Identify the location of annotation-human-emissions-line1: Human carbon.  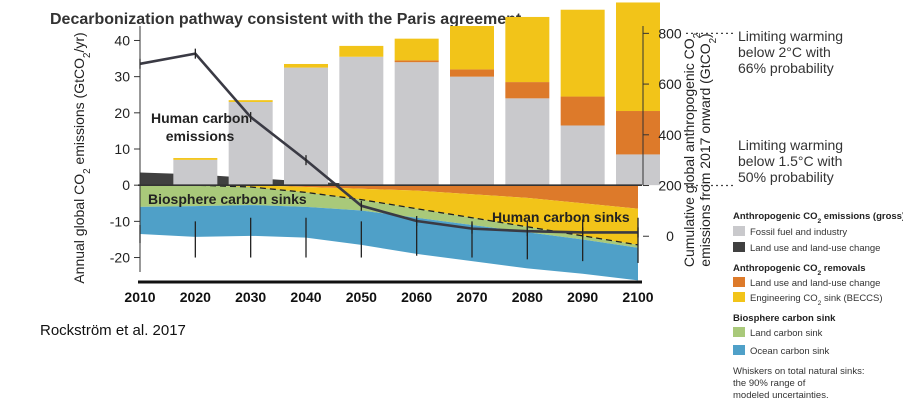
(200, 118).